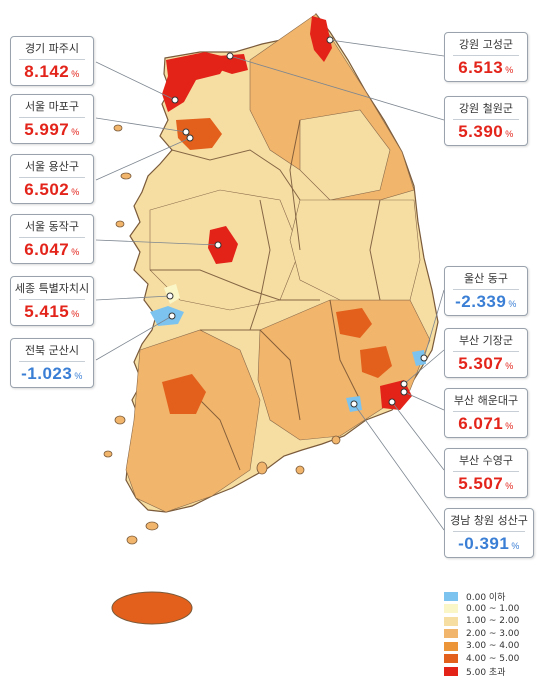  I want to click on region-value: 5.997%, so click(52, 129).